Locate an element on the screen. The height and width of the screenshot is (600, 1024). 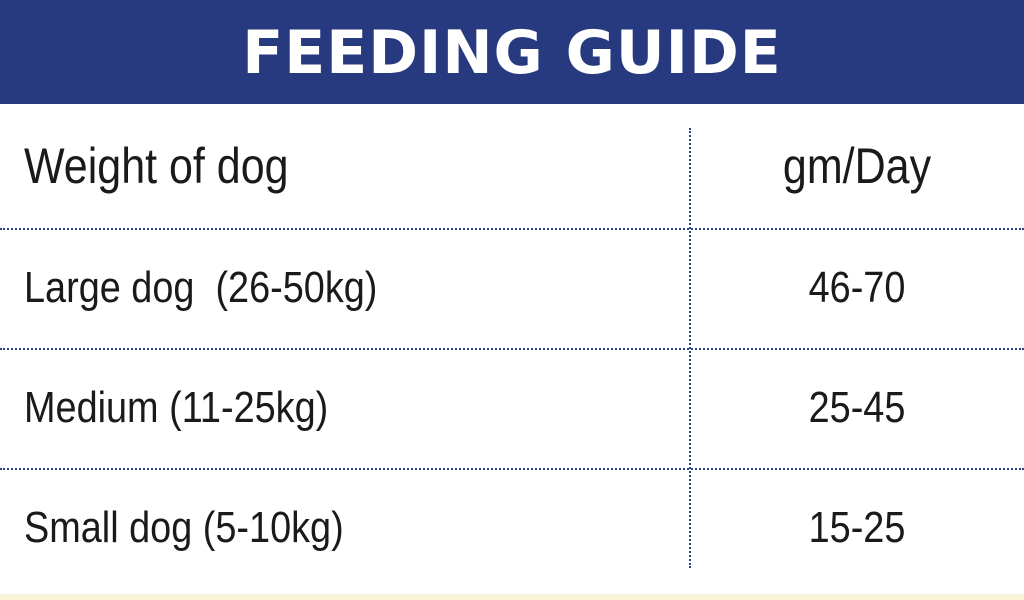
weight-cell: Medium (11-25kg) is located at coordinates (176, 407).